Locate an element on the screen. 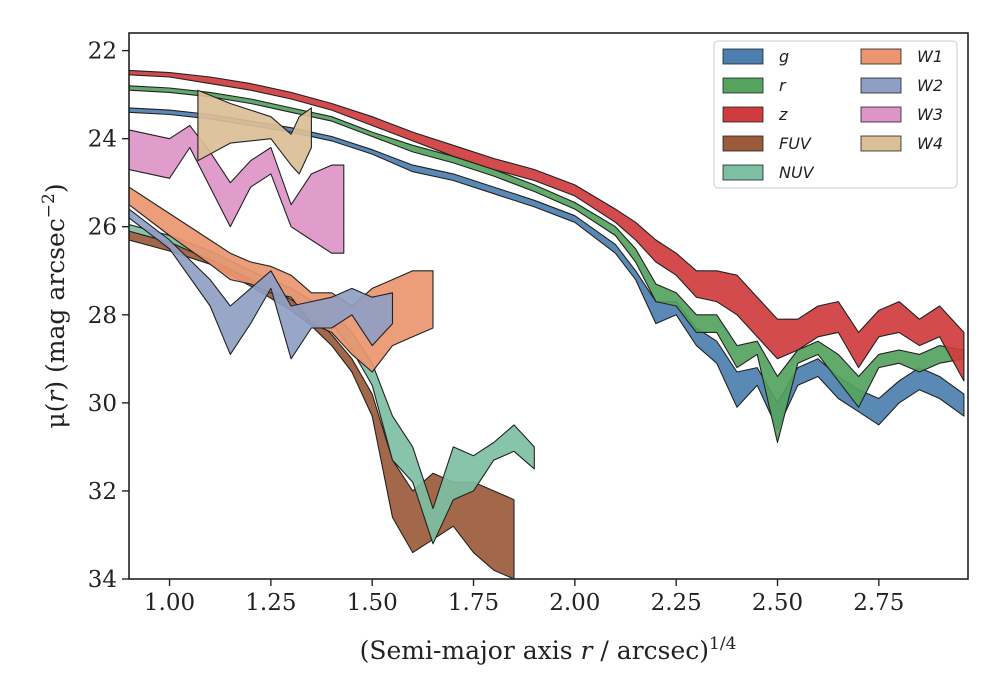 The image size is (1000, 700). legend-swatch-NUV is located at coordinates (743, 172).